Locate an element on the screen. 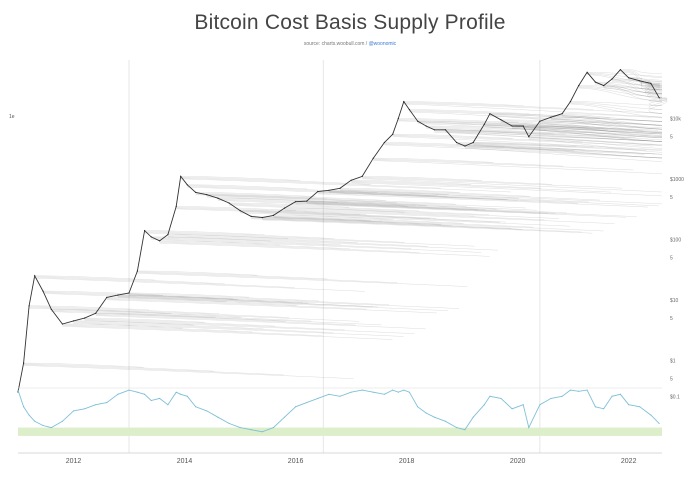 The height and width of the screenshot is (479, 700). y-tick-label: $1000 is located at coordinates (677, 180).